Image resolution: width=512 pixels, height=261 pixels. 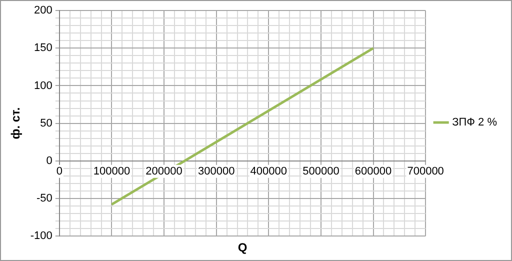 What do you see at coordinates (46, 123) in the screenshot?
I see `y-tick-label: 50` at bounding box center [46, 123].